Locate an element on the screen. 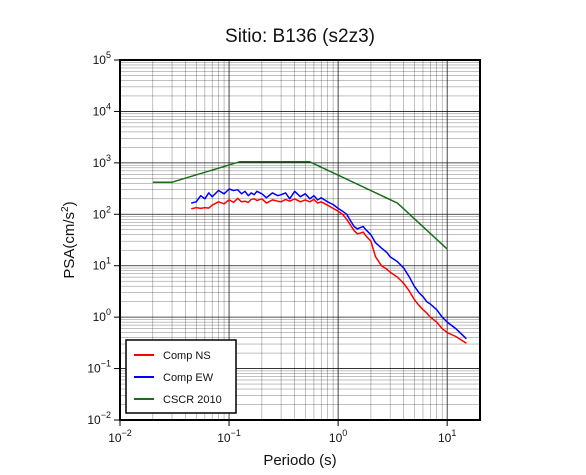 The height and width of the screenshot is (475, 586). x-tick-label: 10⁰ is located at coordinates (338, 436).